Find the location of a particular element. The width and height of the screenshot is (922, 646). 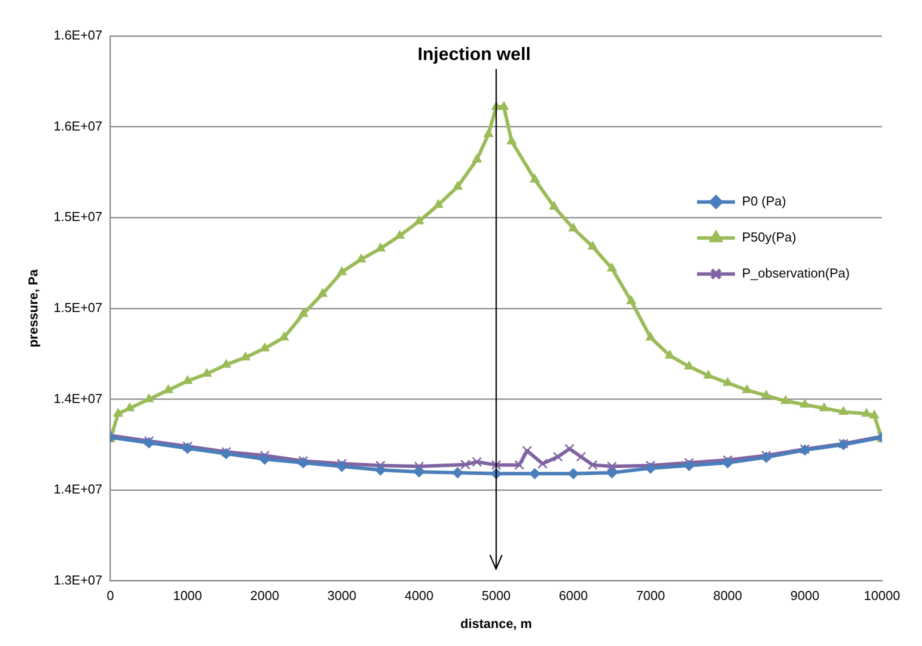

x-tick-label: 5000 is located at coordinates (496, 596).